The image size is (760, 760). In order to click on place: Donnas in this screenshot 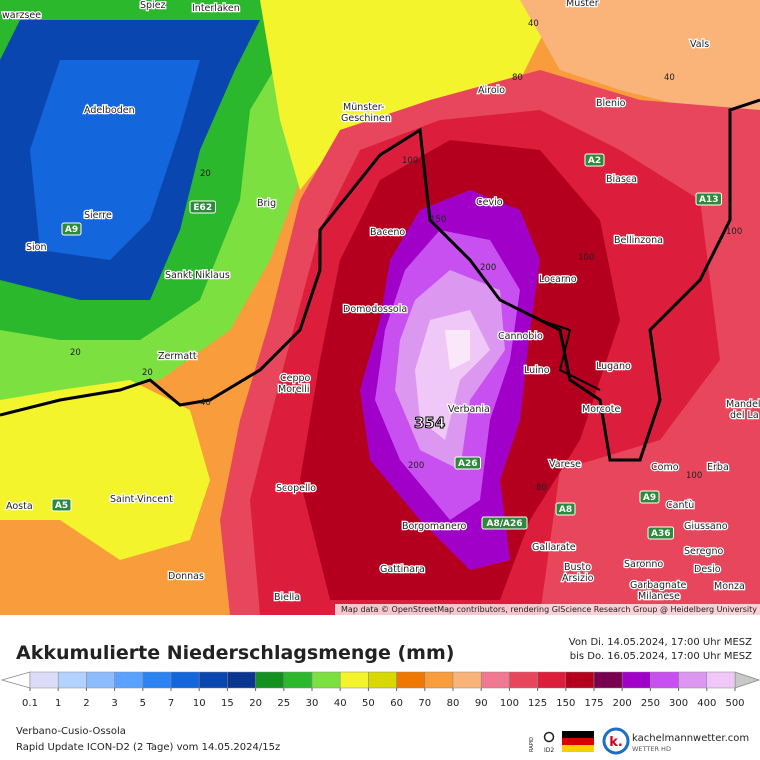, I will do `click(186, 576)`.